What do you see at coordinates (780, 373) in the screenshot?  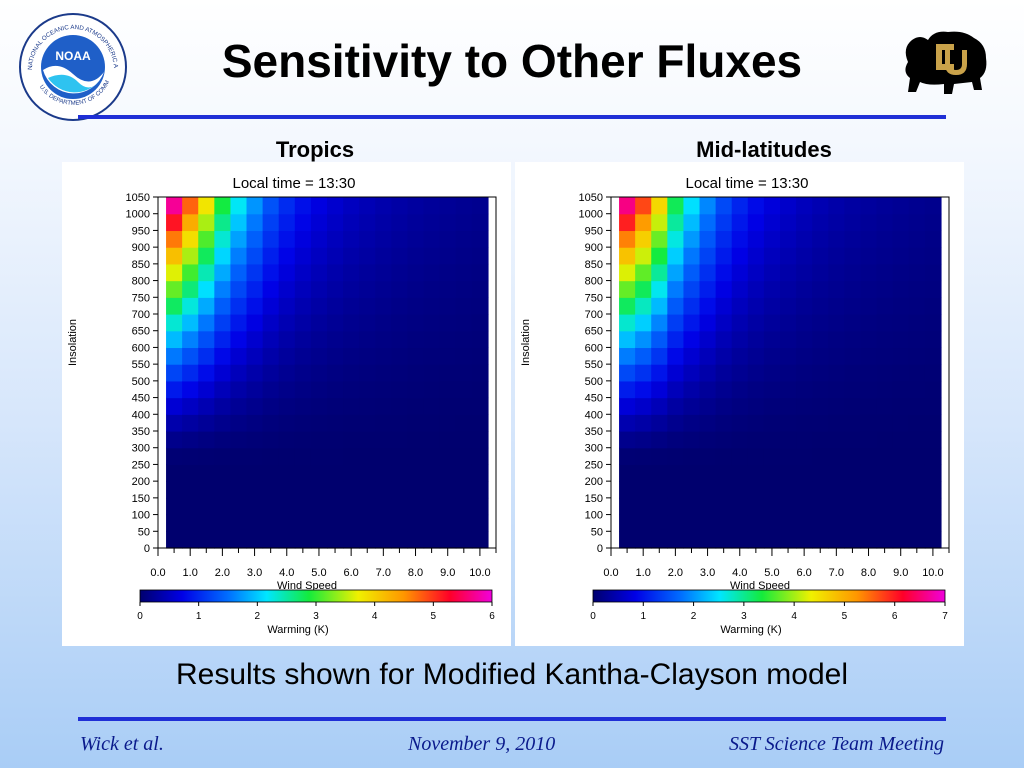 I see `heatmap-cells` at bounding box center [780, 373].